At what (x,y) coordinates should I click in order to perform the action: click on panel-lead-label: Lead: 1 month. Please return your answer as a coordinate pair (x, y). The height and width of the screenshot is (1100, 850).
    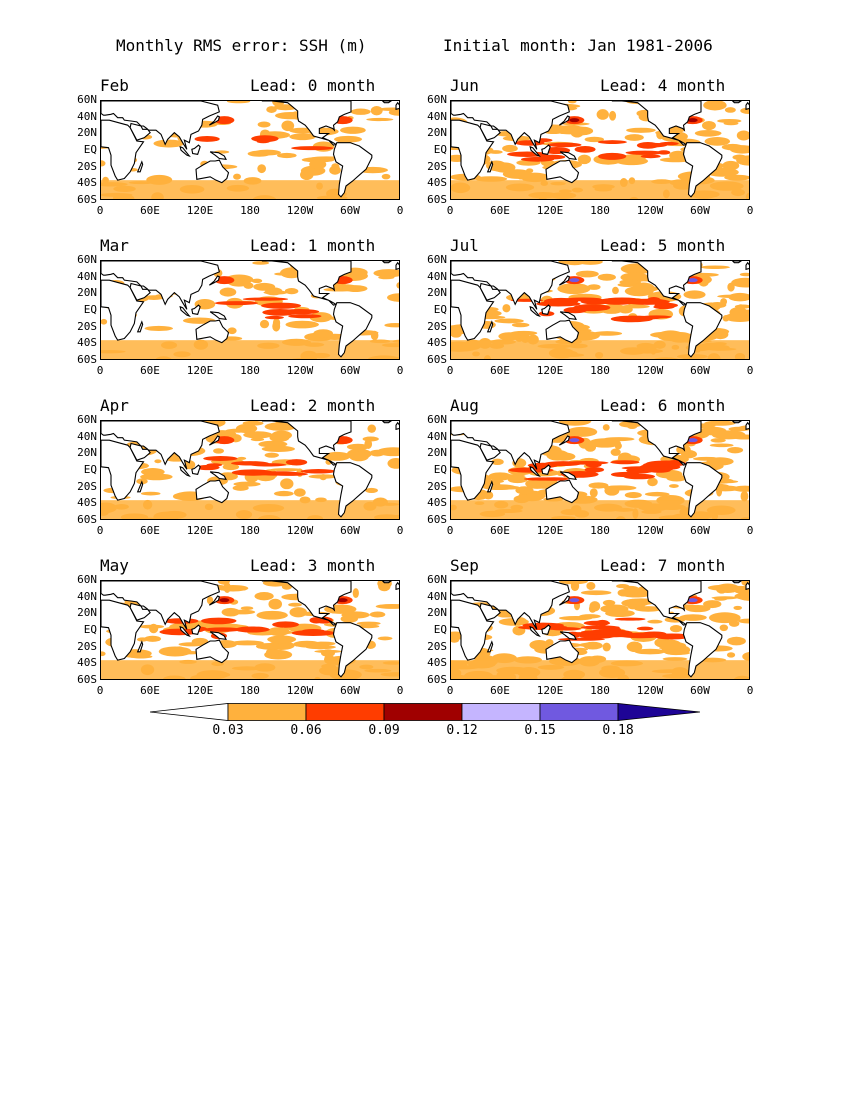
    Looking at the image, I should click on (313, 245).